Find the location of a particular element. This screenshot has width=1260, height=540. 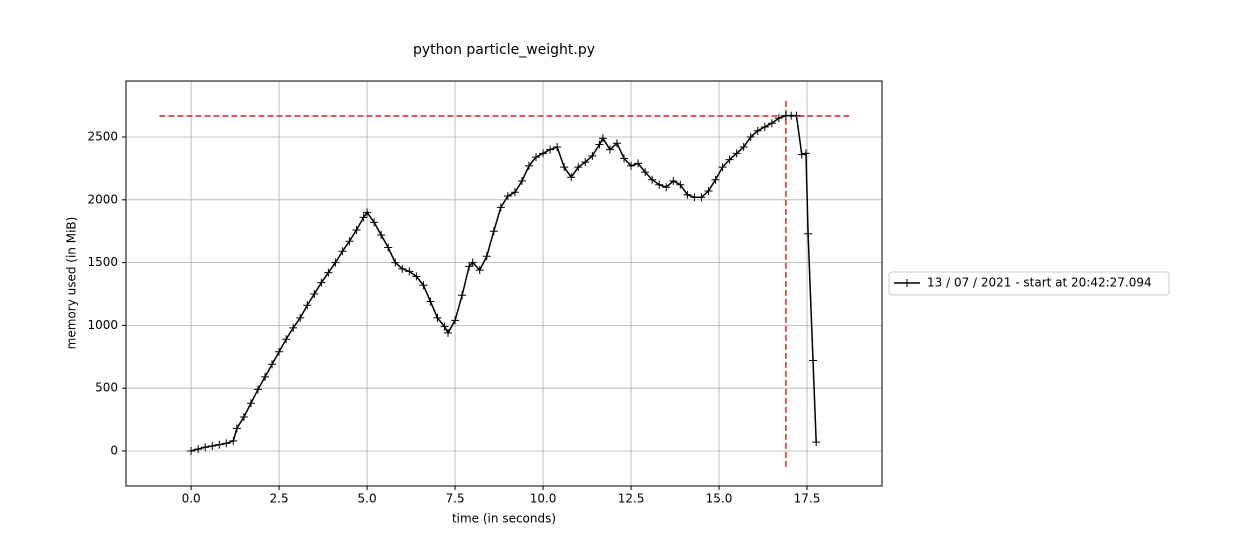

y-tick-label: 1000 is located at coordinates (102, 325).